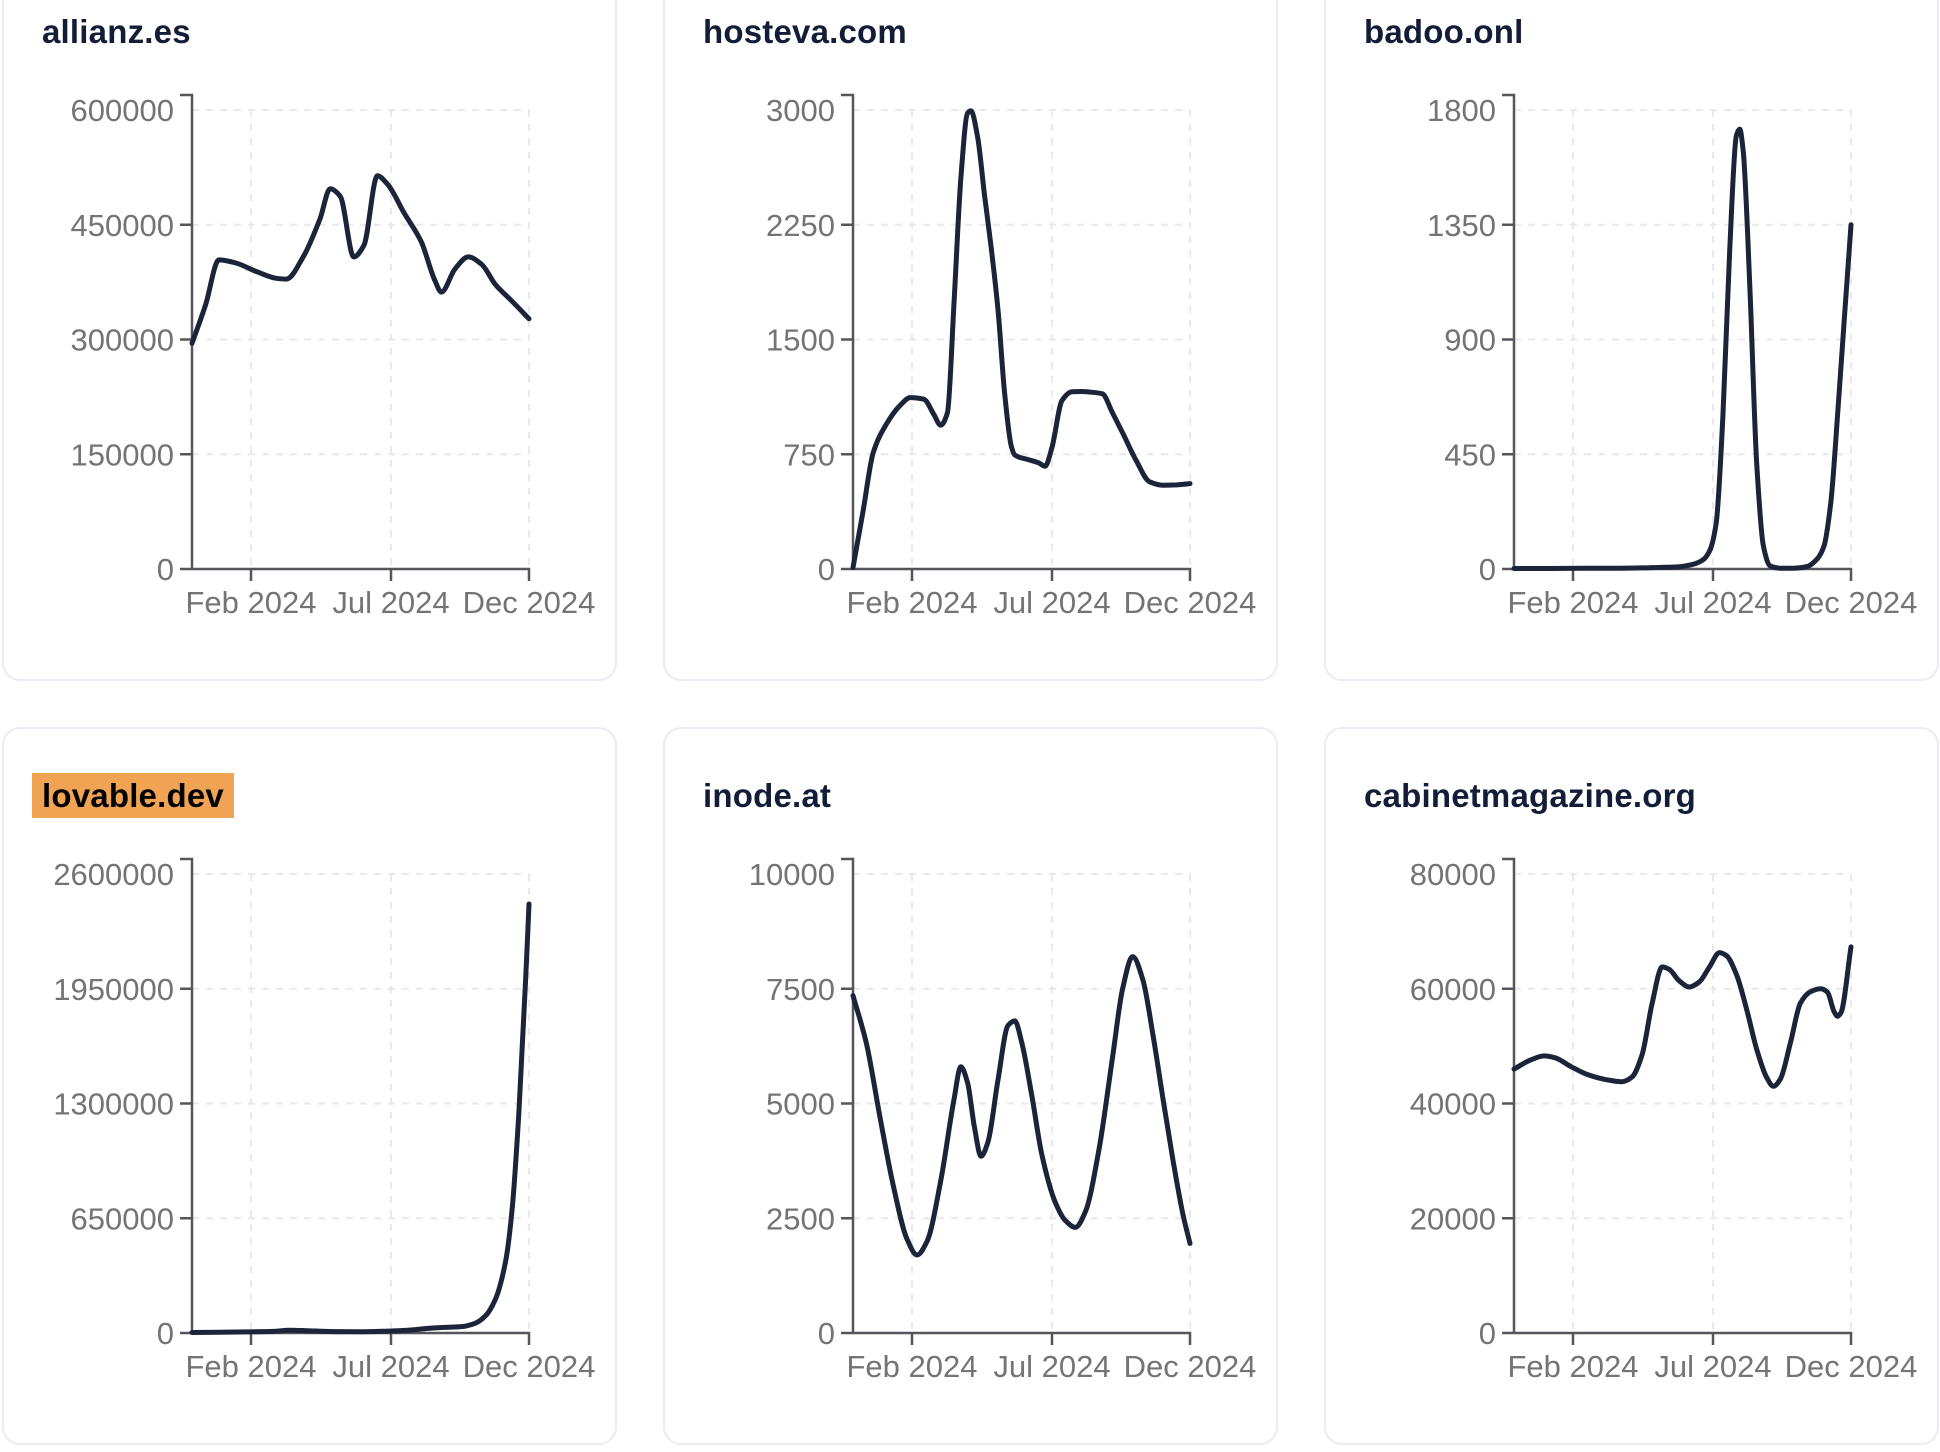  I want to click on axis-labels: 3000 2250 1500 750 0 Feb 2024 Jul 2024 Dec 2024, so click(1011, 356).